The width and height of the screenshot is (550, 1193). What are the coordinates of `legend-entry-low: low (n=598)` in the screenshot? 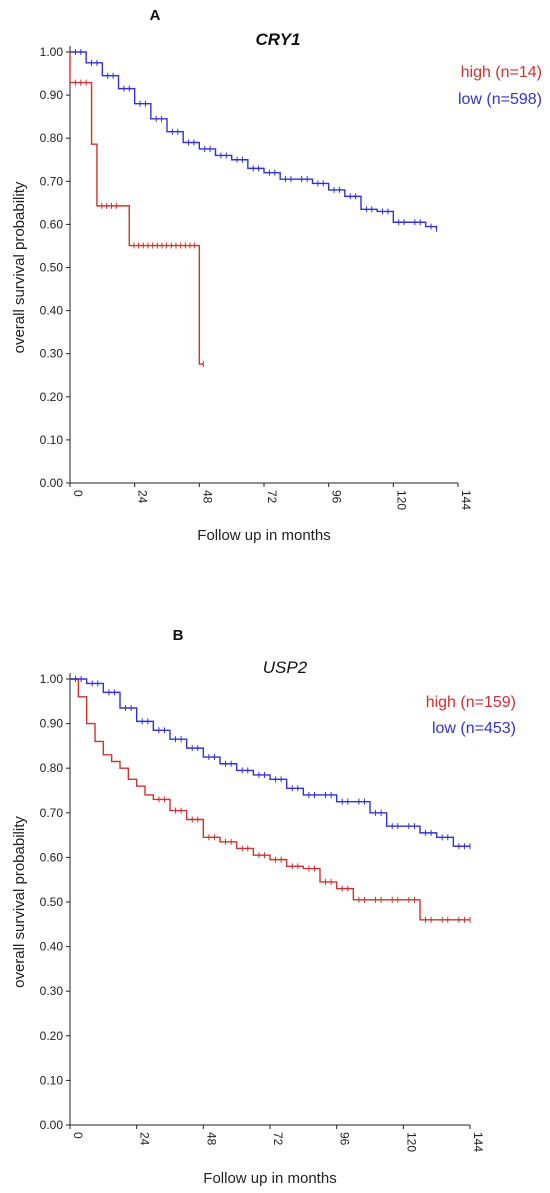 It's located at (500, 99).